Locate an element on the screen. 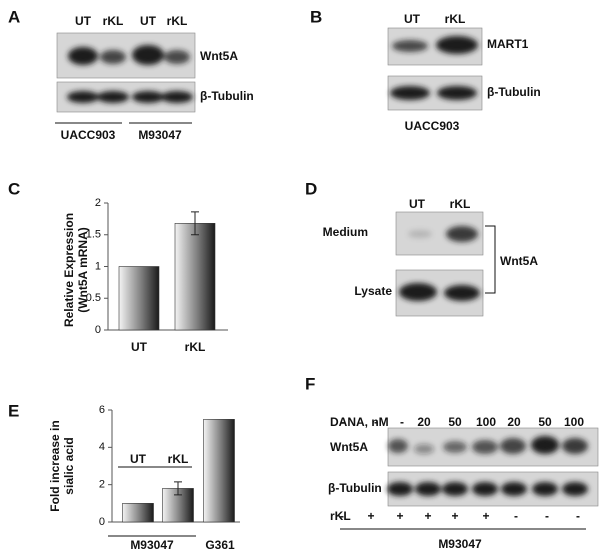  y-tick-label: 6 is located at coordinates (102, 410).